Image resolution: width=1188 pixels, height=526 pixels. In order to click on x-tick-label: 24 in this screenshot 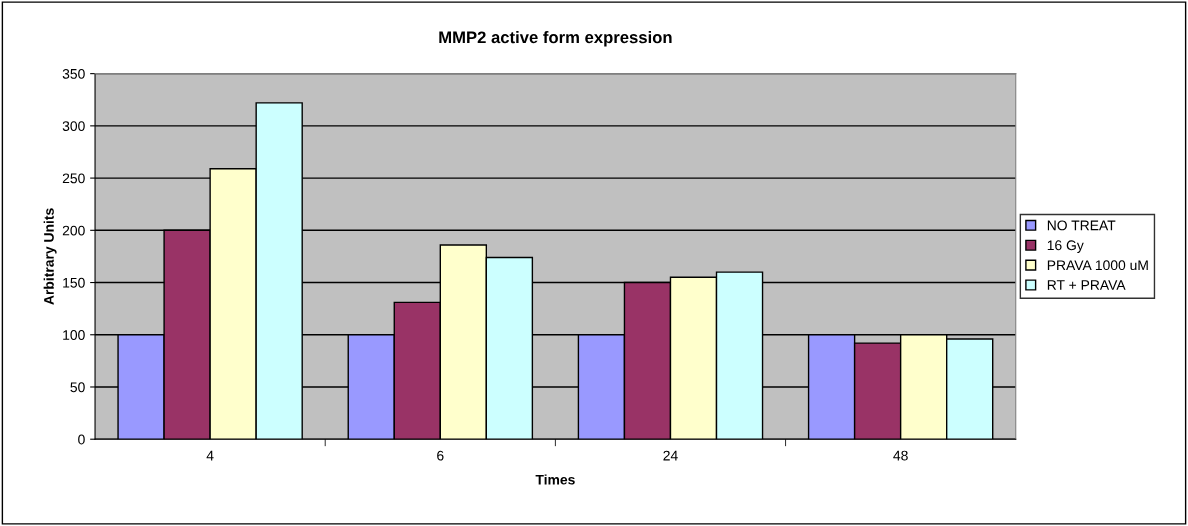, I will do `click(670, 455)`.